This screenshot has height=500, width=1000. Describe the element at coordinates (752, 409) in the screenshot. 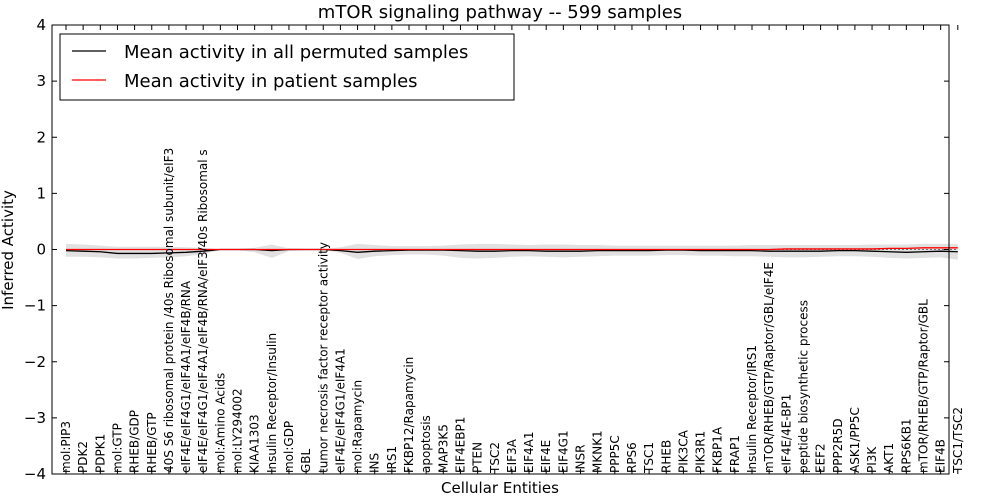

I see `category-label: Insulin Receptor/IRS1` at that location.